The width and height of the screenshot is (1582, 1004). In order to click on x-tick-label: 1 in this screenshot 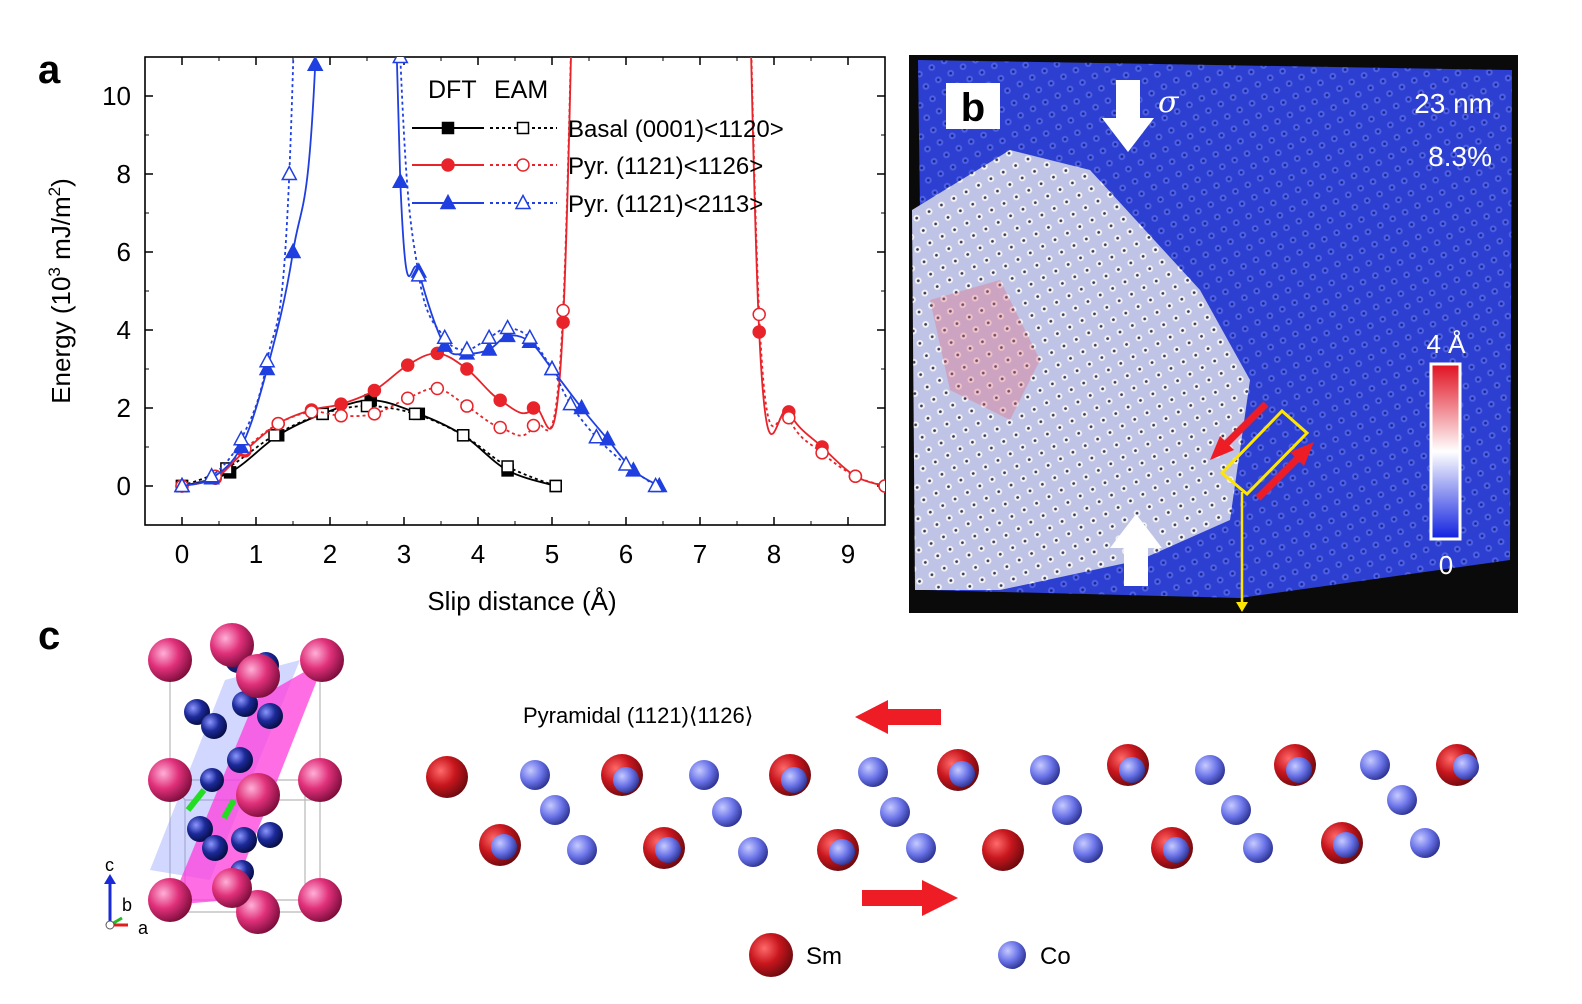, I will do `click(256, 554)`.